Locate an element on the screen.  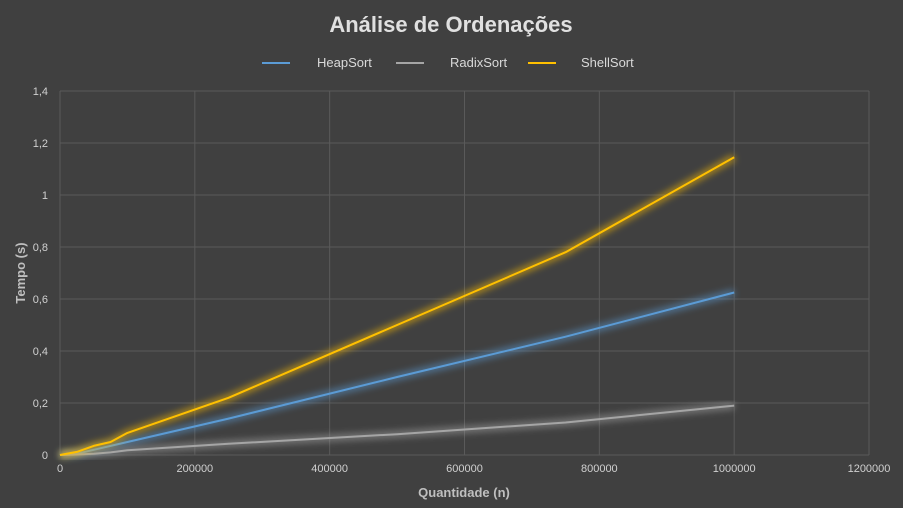
series-radixsort-group is located at coordinates (397, 430).